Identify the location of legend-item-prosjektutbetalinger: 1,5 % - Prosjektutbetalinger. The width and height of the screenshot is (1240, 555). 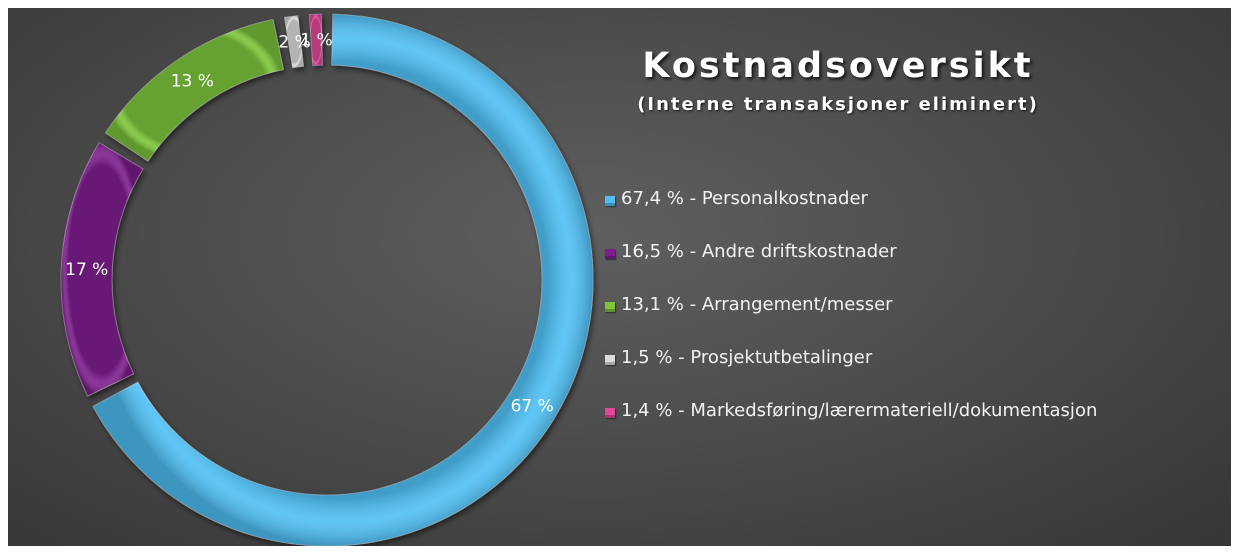
(851, 373).